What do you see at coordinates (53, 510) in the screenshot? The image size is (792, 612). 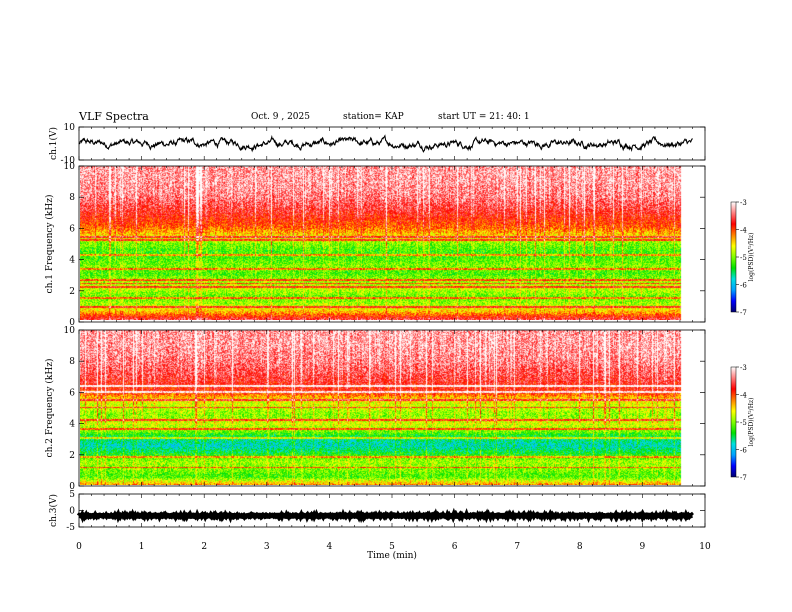 I see `panel-3-ylabel: ch.3(V)` at bounding box center [53, 510].